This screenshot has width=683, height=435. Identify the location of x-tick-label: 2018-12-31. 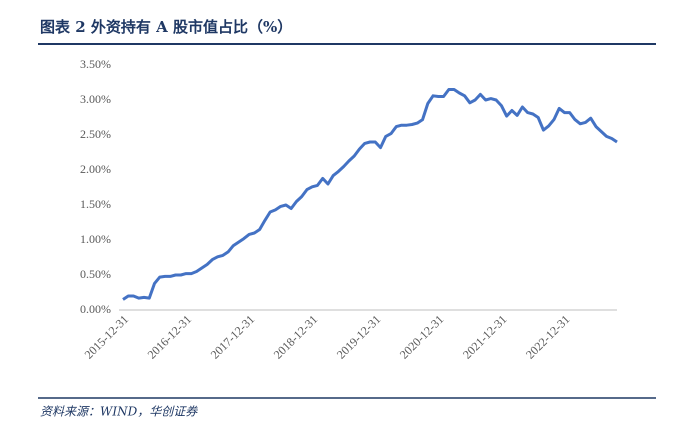
(295, 336).